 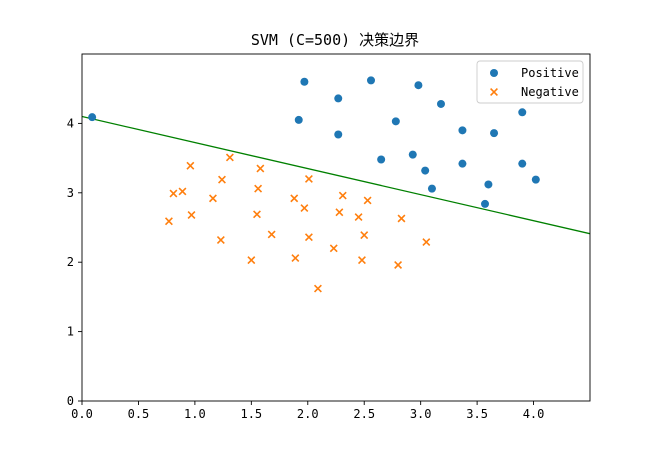 What do you see at coordinates (139, 414) in the screenshot?
I see `x-tick-label: 0.5` at bounding box center [139, 414].